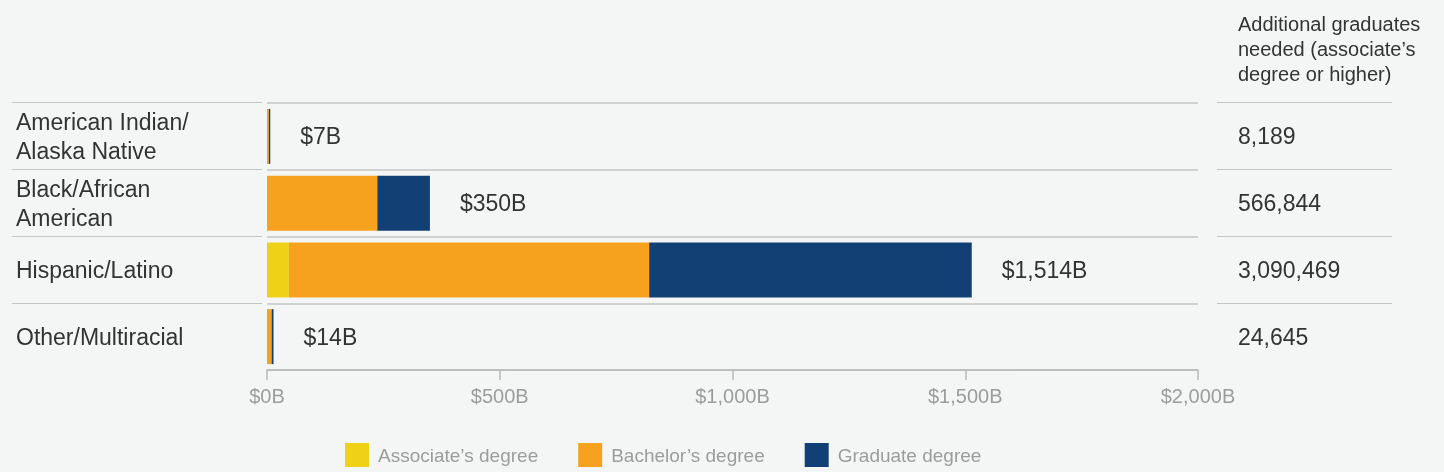 The height and width of the screenshot is (472, 1444). What do you see at coordinates (499, 396) in the screenshot?
I see `x-tick-label: $500B` at bounding box center [499, 396].